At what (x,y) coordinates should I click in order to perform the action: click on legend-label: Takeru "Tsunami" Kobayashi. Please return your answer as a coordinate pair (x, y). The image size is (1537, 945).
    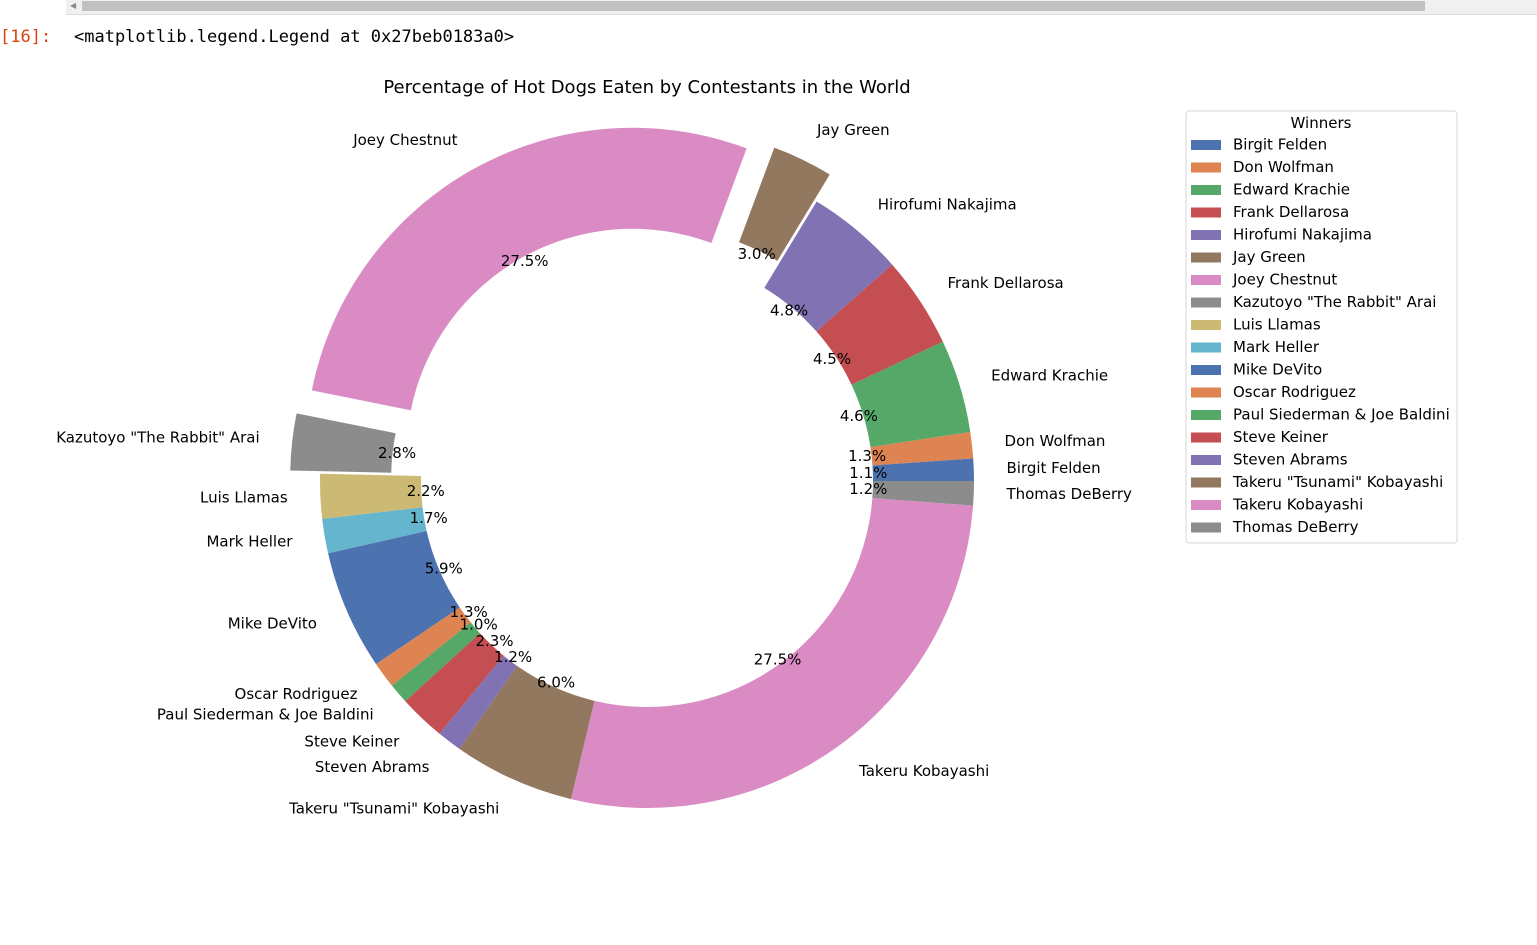
    Looking at the image, I should click on (1337, 482).